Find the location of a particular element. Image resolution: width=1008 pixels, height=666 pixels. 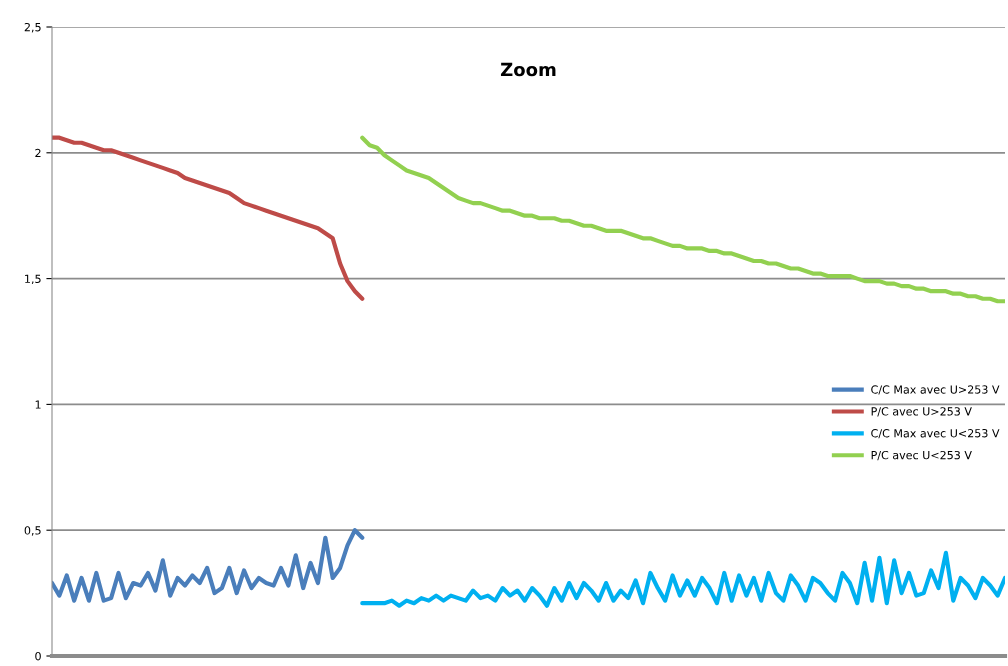

legend-label: C/C Max avec U<253 V is located at coordinates (935, 434).